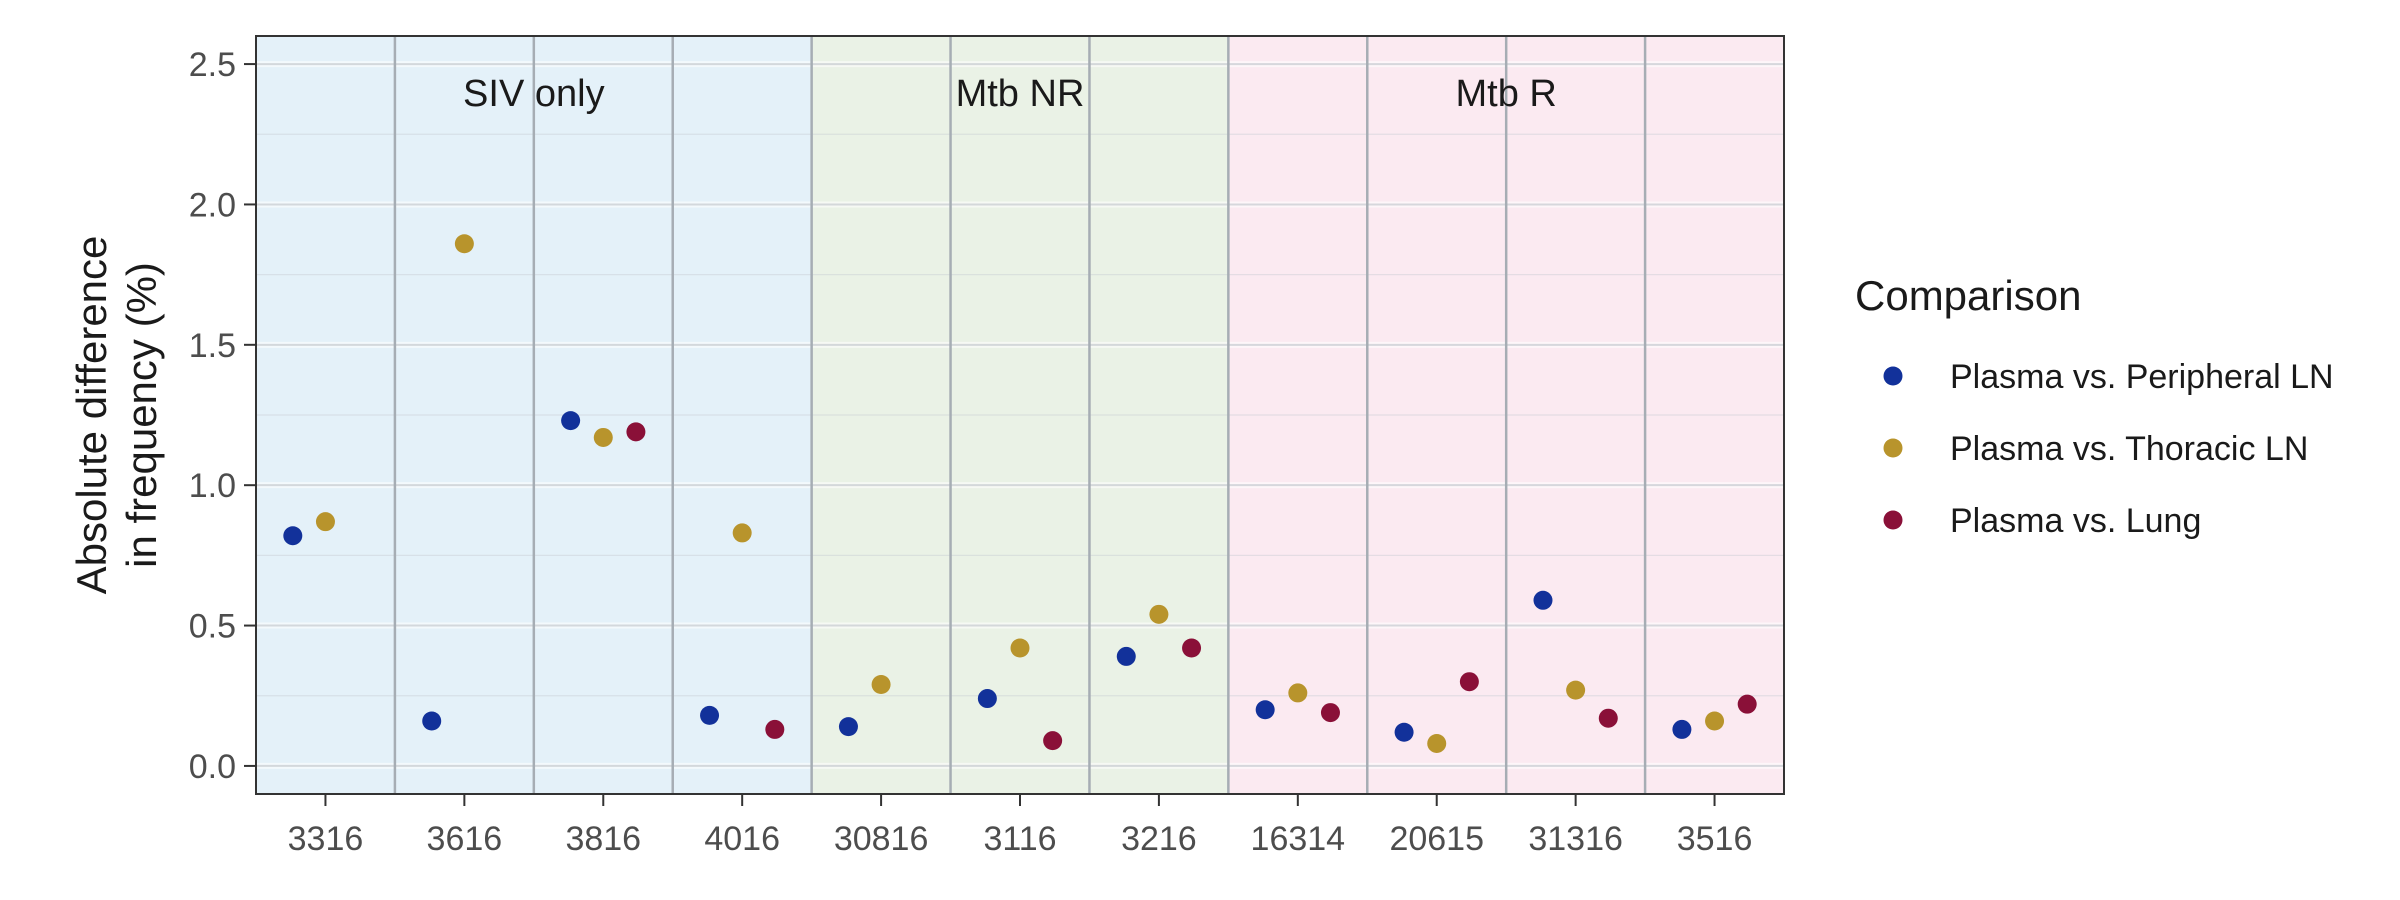 The height and width of the screenshot is (900, 2400). What do you see at coordinates (1298, 839) in the screenshot?
I see `x-tick-label: 16314` at bounding box center [1298, 839].